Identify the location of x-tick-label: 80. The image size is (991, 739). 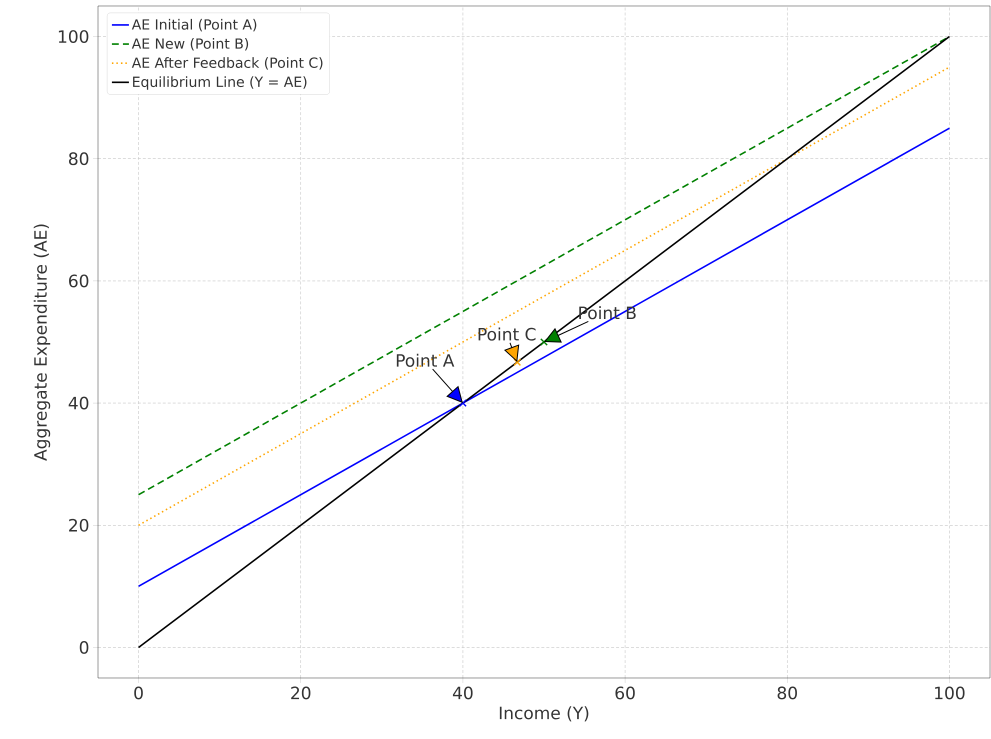
(787, 693).